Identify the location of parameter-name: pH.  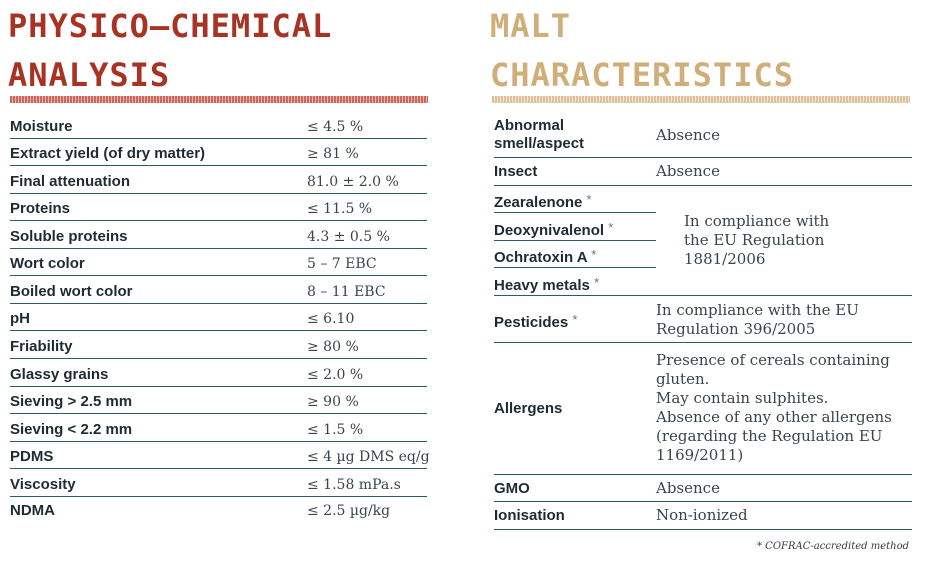
(20, 318).